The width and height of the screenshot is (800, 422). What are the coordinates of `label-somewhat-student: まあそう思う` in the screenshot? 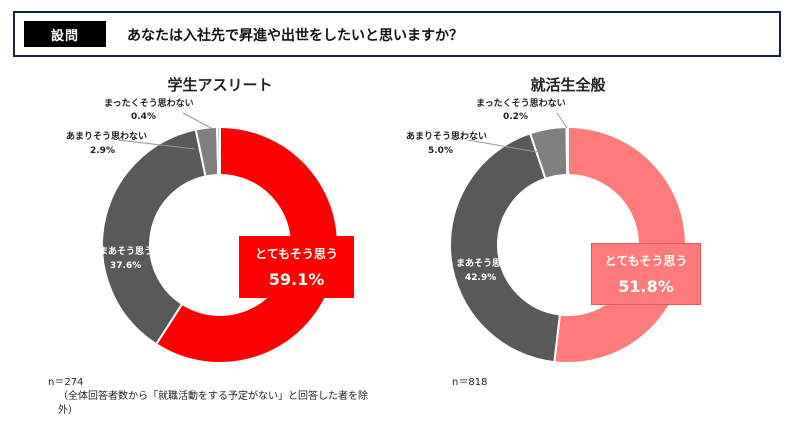 It's located at (126, 252).